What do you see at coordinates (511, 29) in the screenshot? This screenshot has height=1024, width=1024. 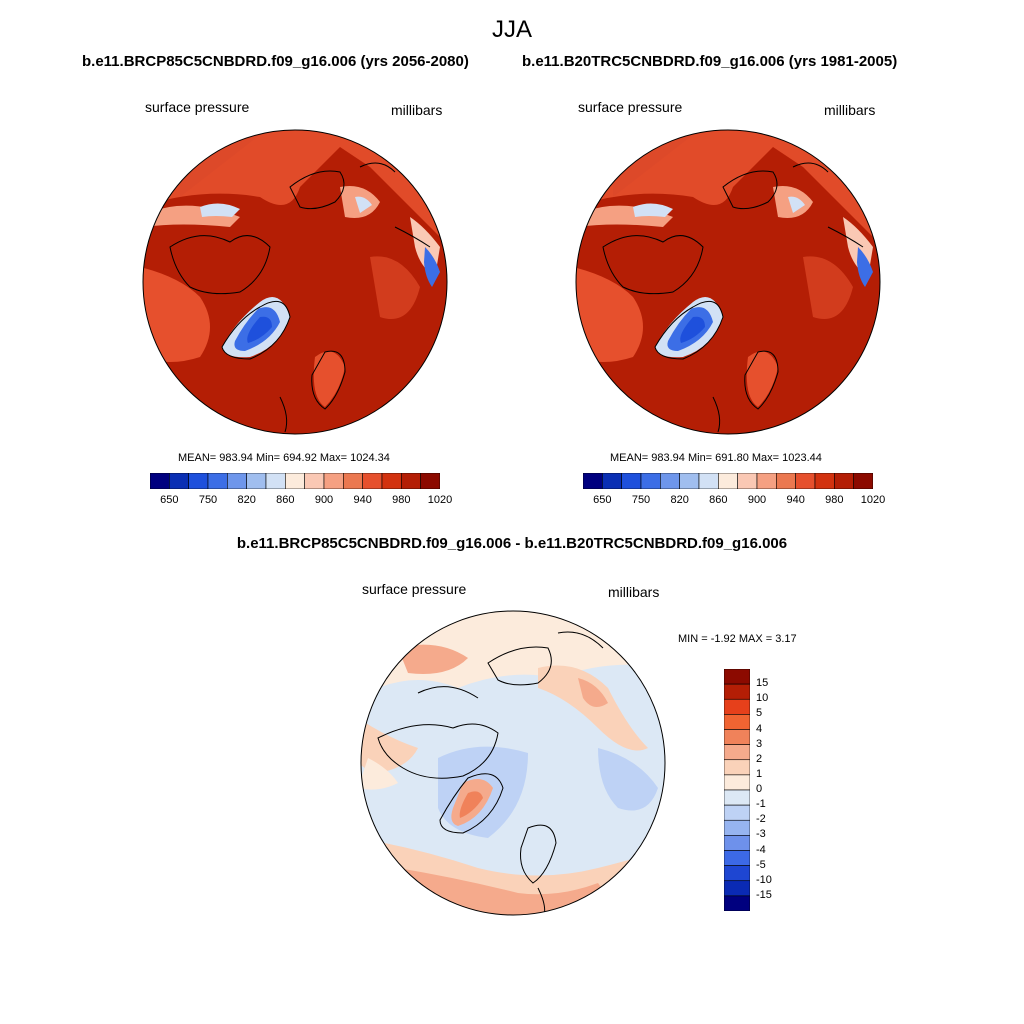 I see `figure-title: JJA` at bounding box center [511, 29].